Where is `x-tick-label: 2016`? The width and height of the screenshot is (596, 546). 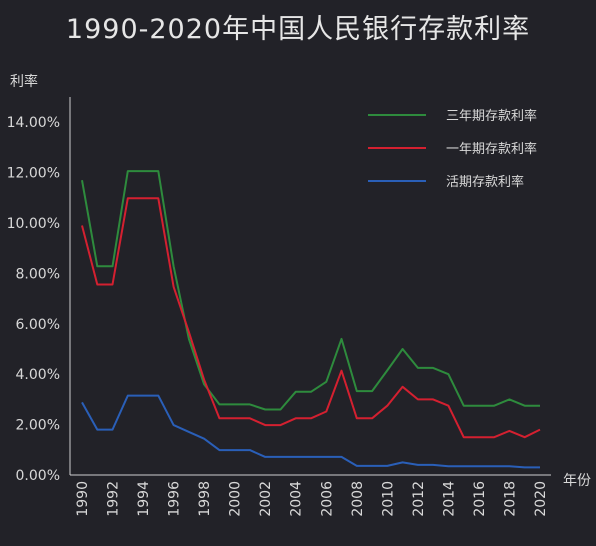 x-tick-label: 2016 is located at coordinates (480, 499).